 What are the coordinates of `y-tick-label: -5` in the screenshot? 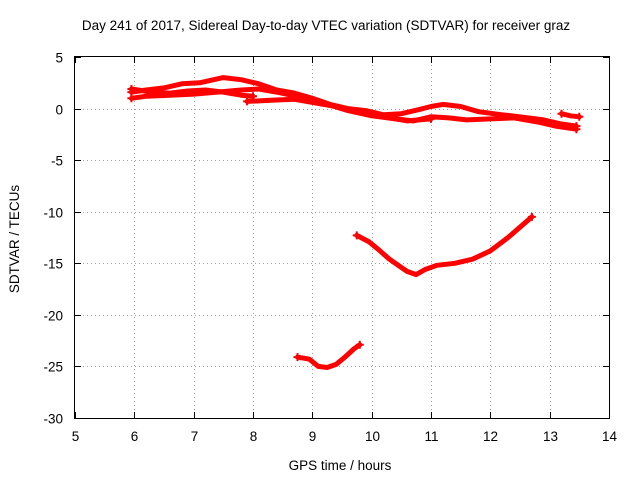 It's located at (57, 161).